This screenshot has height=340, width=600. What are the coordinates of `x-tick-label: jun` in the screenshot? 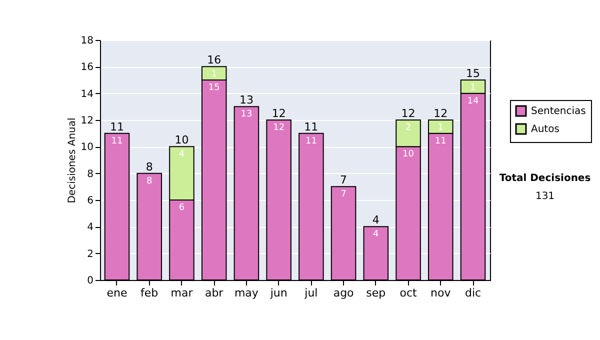 It's located at (278, 293).